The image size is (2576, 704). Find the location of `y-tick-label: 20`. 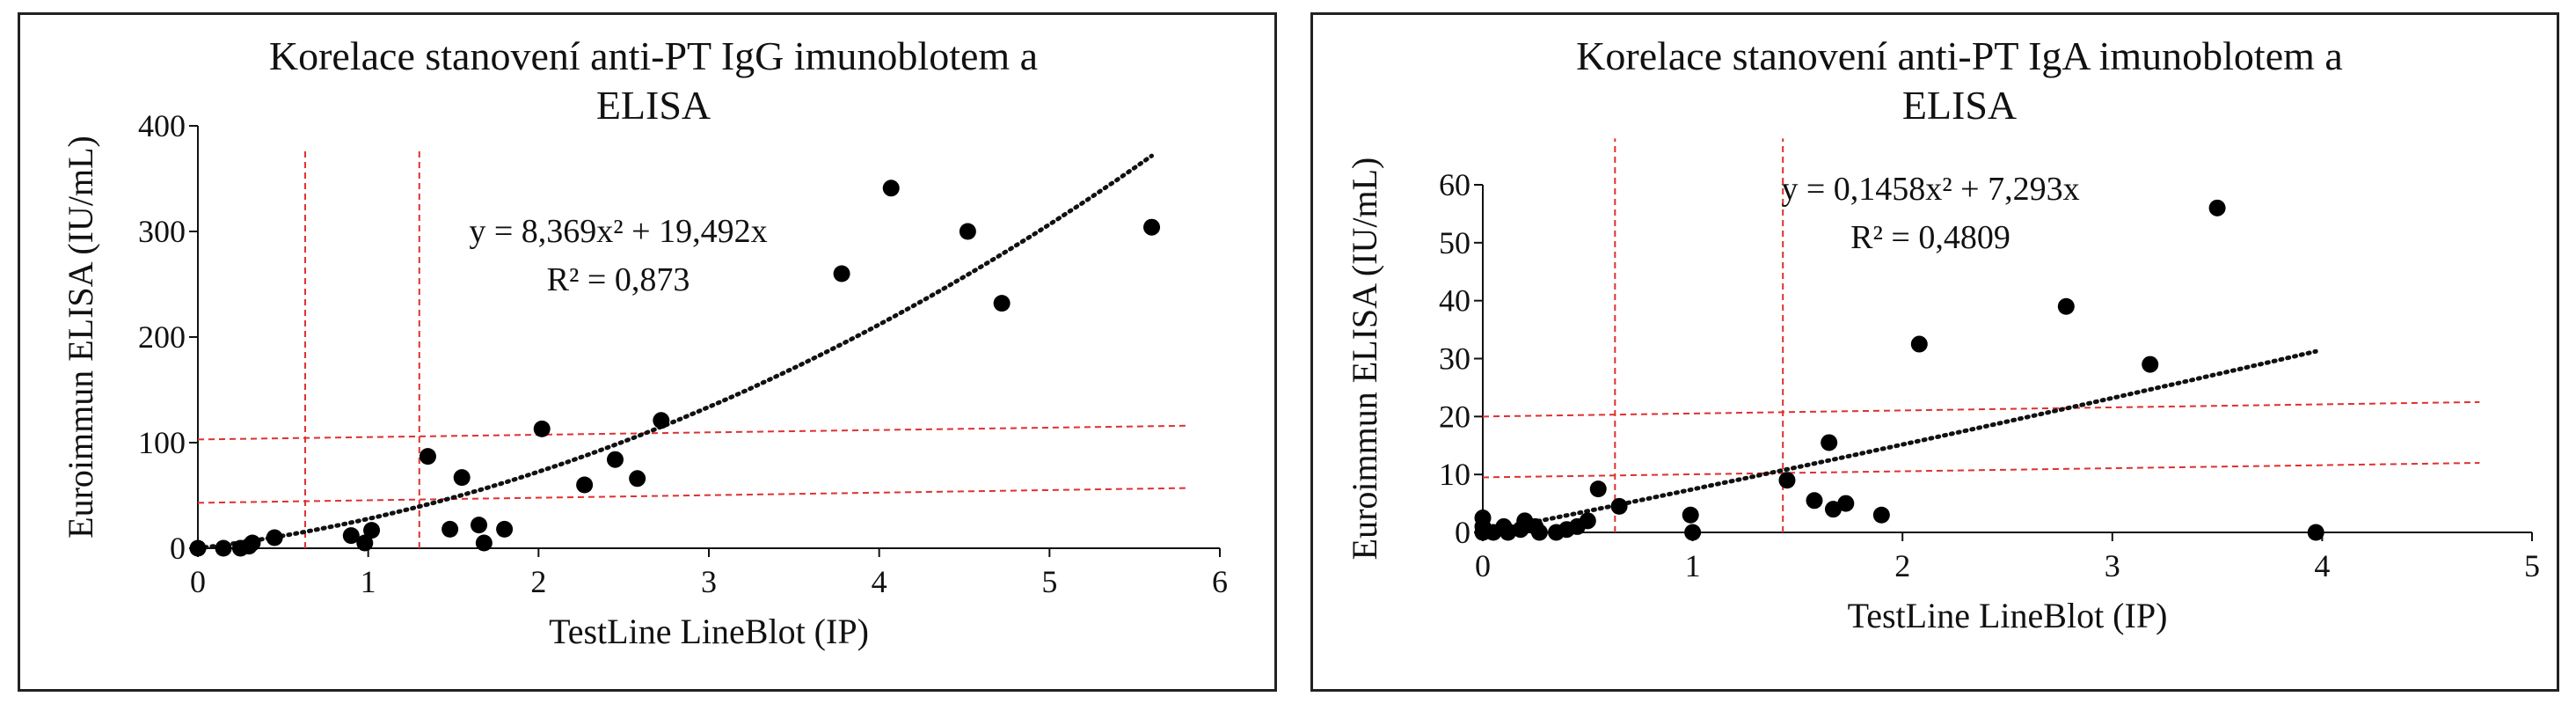

y-tick-label: 20 is located at coordinates (1454, 416).